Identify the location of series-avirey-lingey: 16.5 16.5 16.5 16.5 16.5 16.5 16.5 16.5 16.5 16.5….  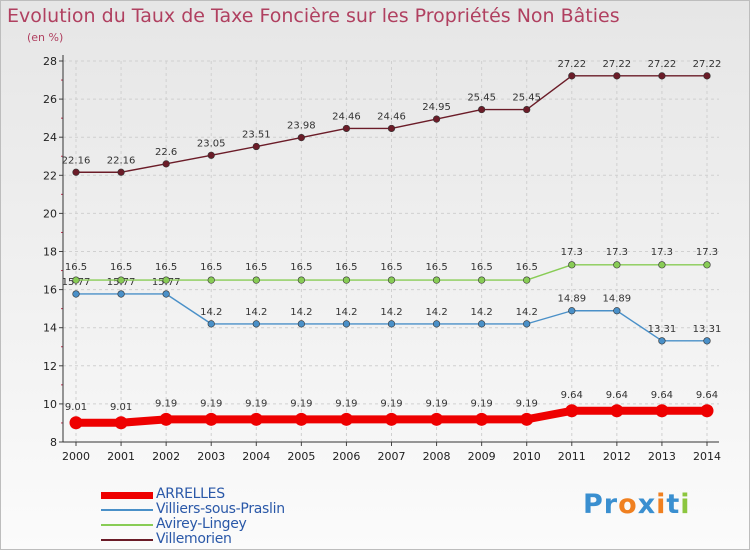
(391, 265).